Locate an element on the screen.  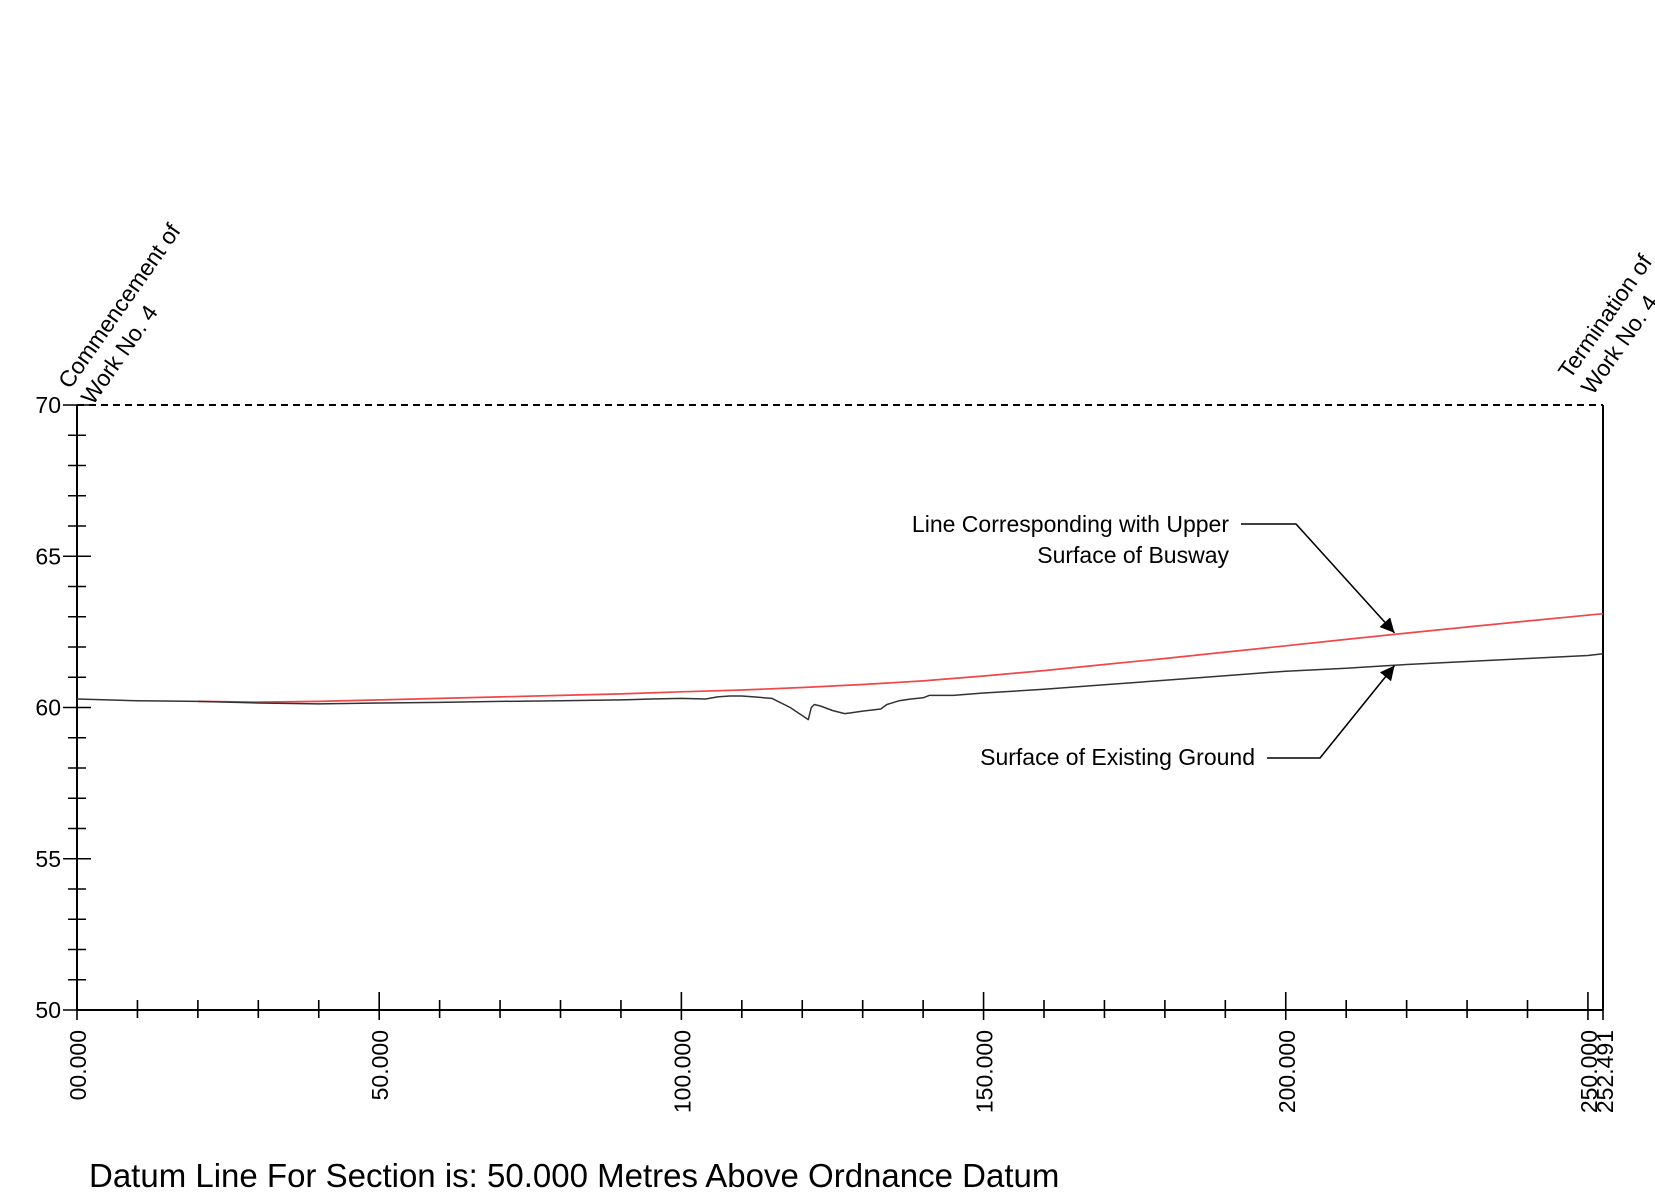
x-tick-label: 250.000 is located at coordinates (1589, 1071).